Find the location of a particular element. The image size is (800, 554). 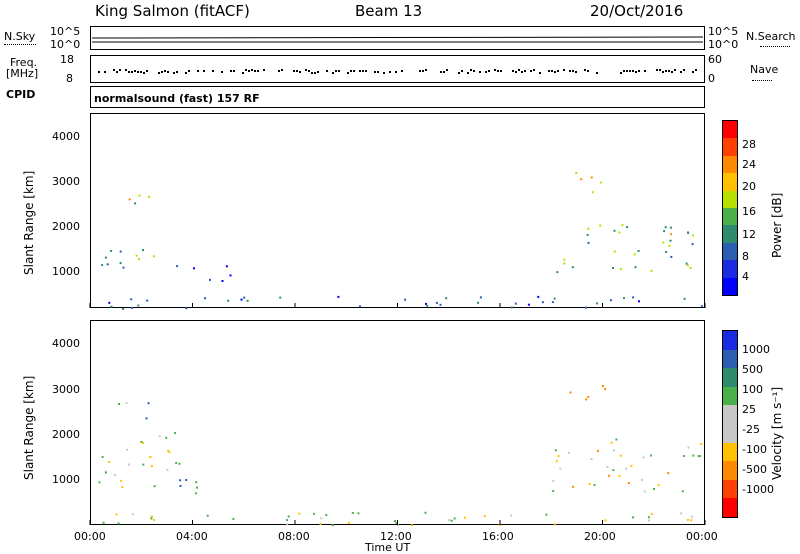

velocity-colorbar is located at coordinates (730, 424).